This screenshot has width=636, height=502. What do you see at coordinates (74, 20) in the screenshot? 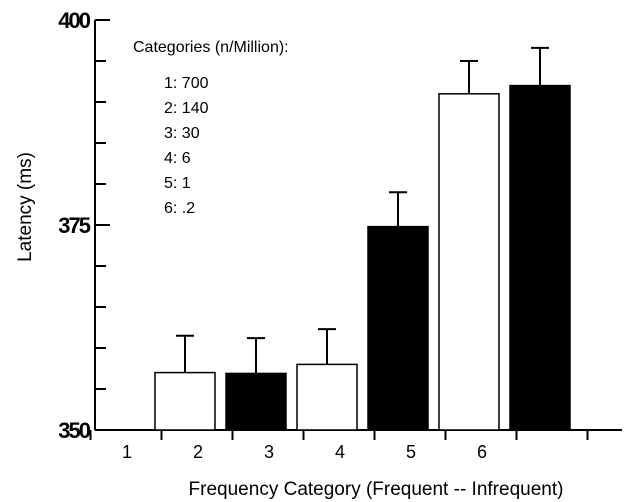
I see `y-tick-label: 400` at bounding box center [74, 20].